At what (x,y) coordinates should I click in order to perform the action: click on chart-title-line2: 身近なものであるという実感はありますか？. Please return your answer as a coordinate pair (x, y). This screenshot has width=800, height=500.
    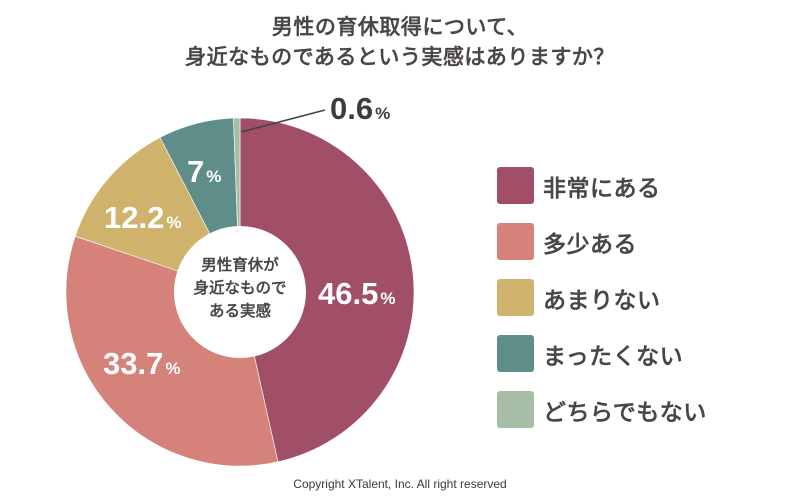
    Looking at the image, I should click on (400, 57).